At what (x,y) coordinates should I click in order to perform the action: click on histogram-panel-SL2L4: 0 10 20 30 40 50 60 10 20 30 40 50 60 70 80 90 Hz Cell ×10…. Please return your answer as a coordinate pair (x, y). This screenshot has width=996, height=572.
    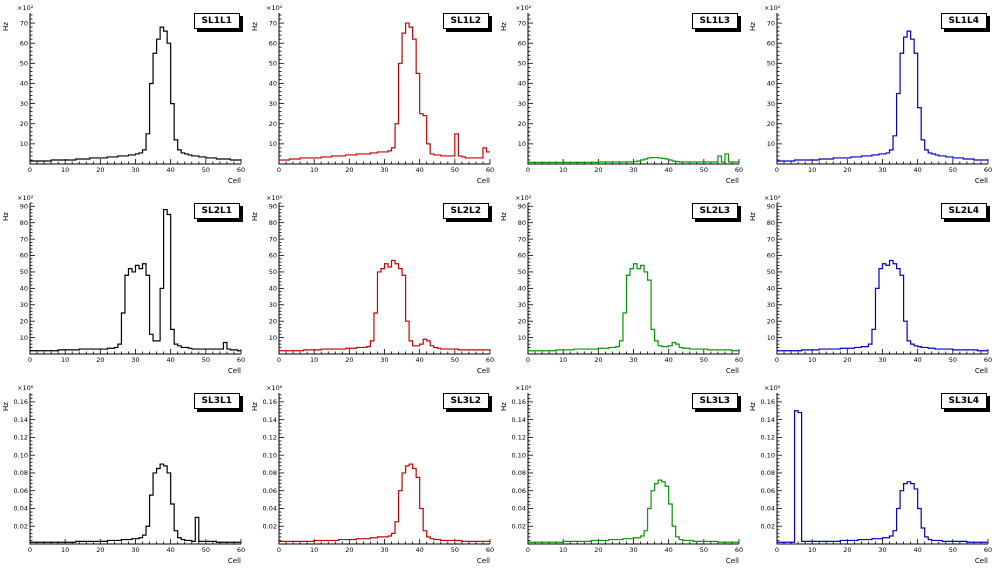
    Looking at the image, I should click on (871, 285).